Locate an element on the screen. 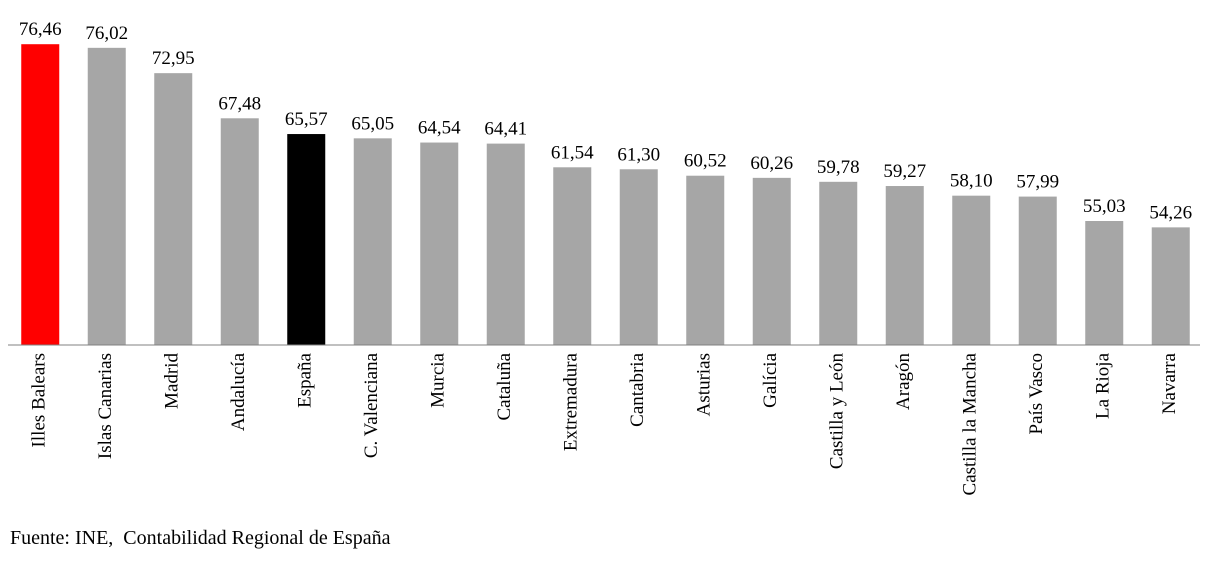 The width and height of the screenshot is (1207, 563). x-tick-label: Castilla y León is located at coordinates (837, 411).